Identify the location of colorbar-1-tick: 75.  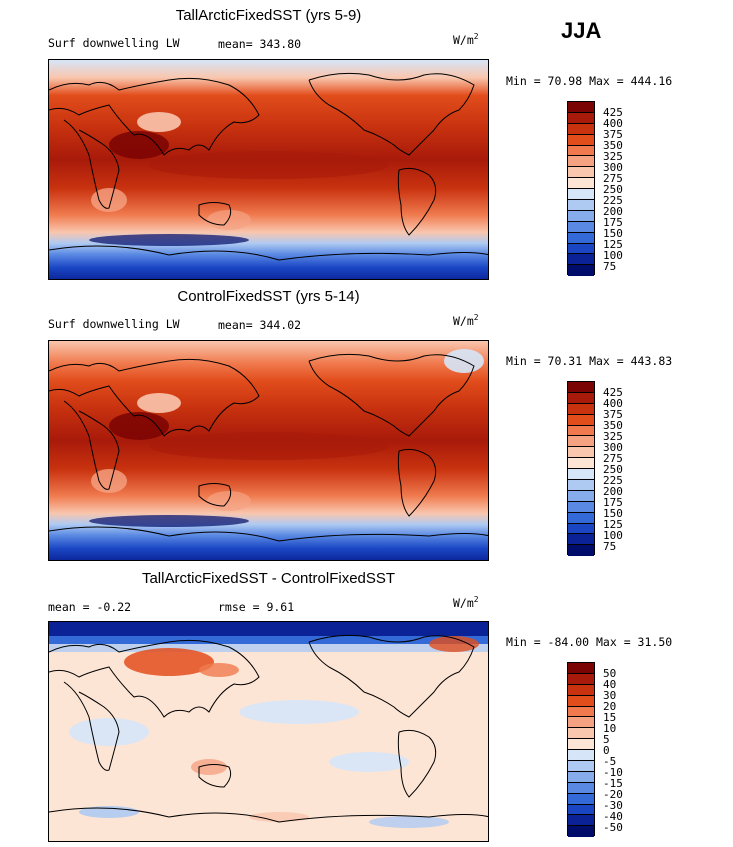
(610, 266).